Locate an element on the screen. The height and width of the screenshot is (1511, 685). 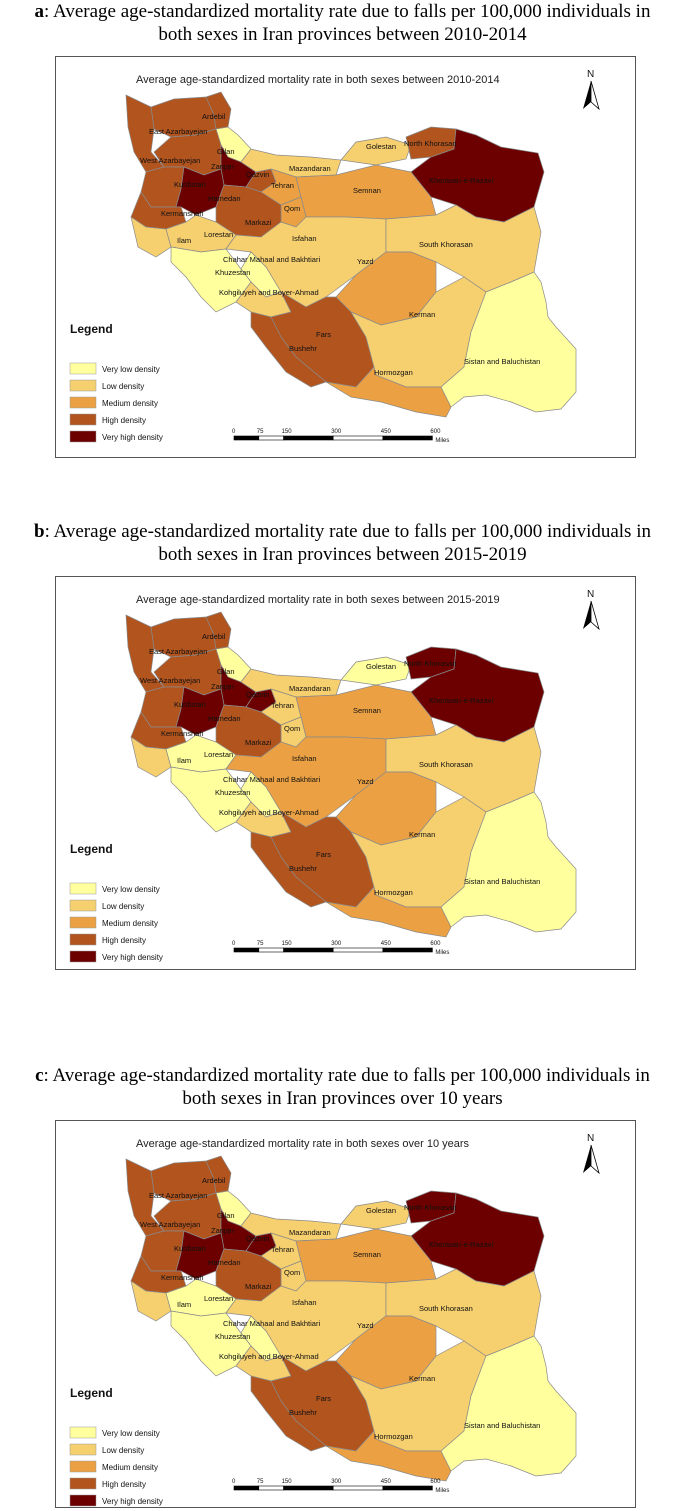
legend-label-low: Low density is located at coordinates (123, 1450).